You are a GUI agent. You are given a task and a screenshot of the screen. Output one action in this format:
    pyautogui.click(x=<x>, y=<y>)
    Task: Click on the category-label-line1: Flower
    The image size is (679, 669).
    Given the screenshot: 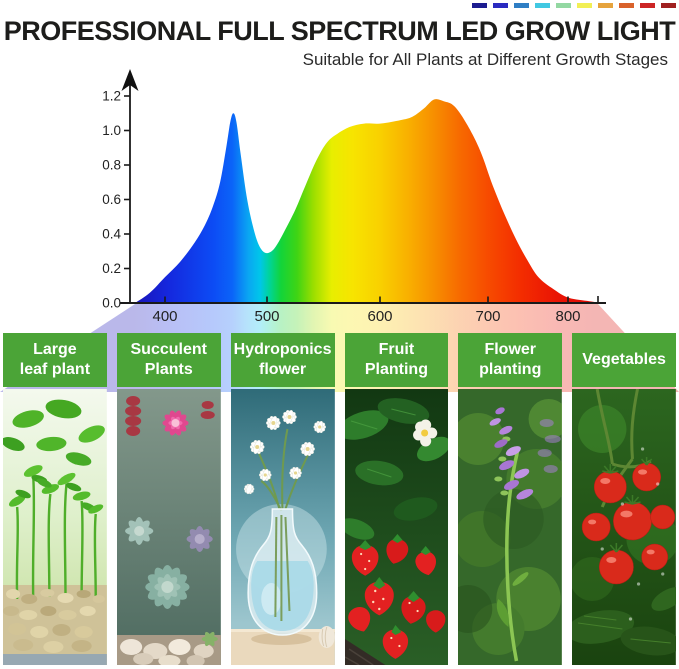 What is the action you would take?
    pyautogui.click(x=510, y=349)
    